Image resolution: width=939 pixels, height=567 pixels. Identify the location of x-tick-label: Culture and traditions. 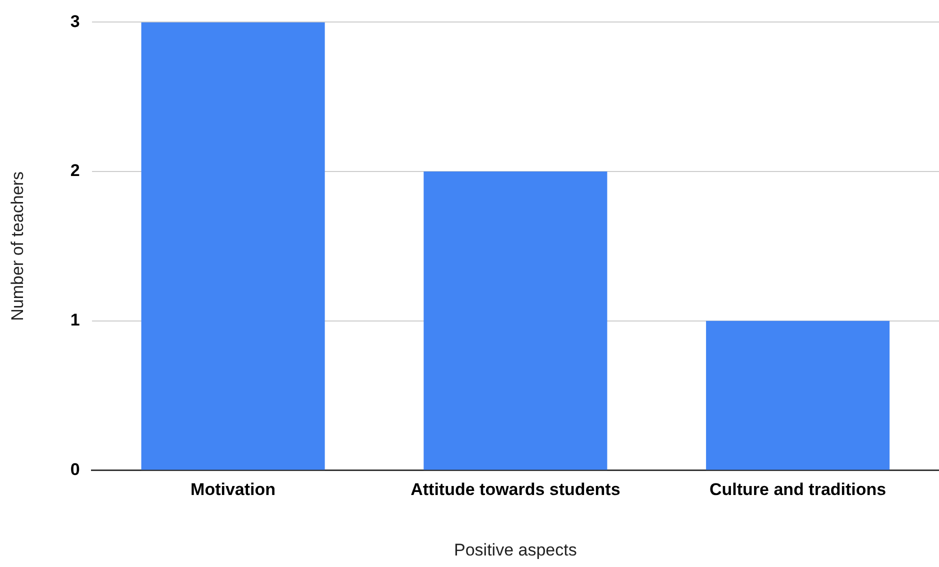
(797, 490).